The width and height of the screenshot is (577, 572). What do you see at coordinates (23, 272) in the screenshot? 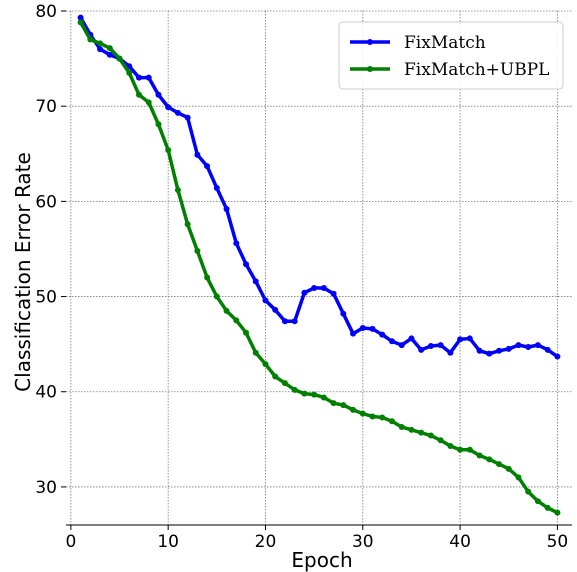
I see `y-axis-title: Classification Error Rate` at bounding box center [23, 272].